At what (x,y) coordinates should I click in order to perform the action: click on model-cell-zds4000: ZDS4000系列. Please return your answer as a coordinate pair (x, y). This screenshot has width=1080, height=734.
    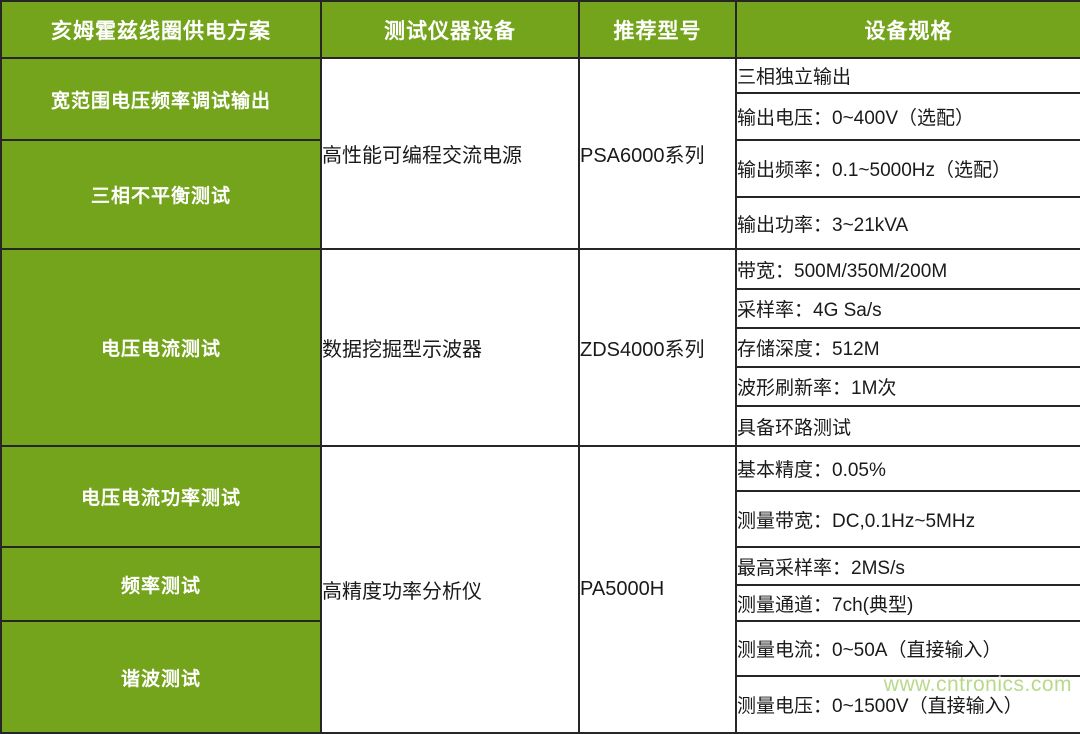
    Looking at the image, I should click on (657, 347).